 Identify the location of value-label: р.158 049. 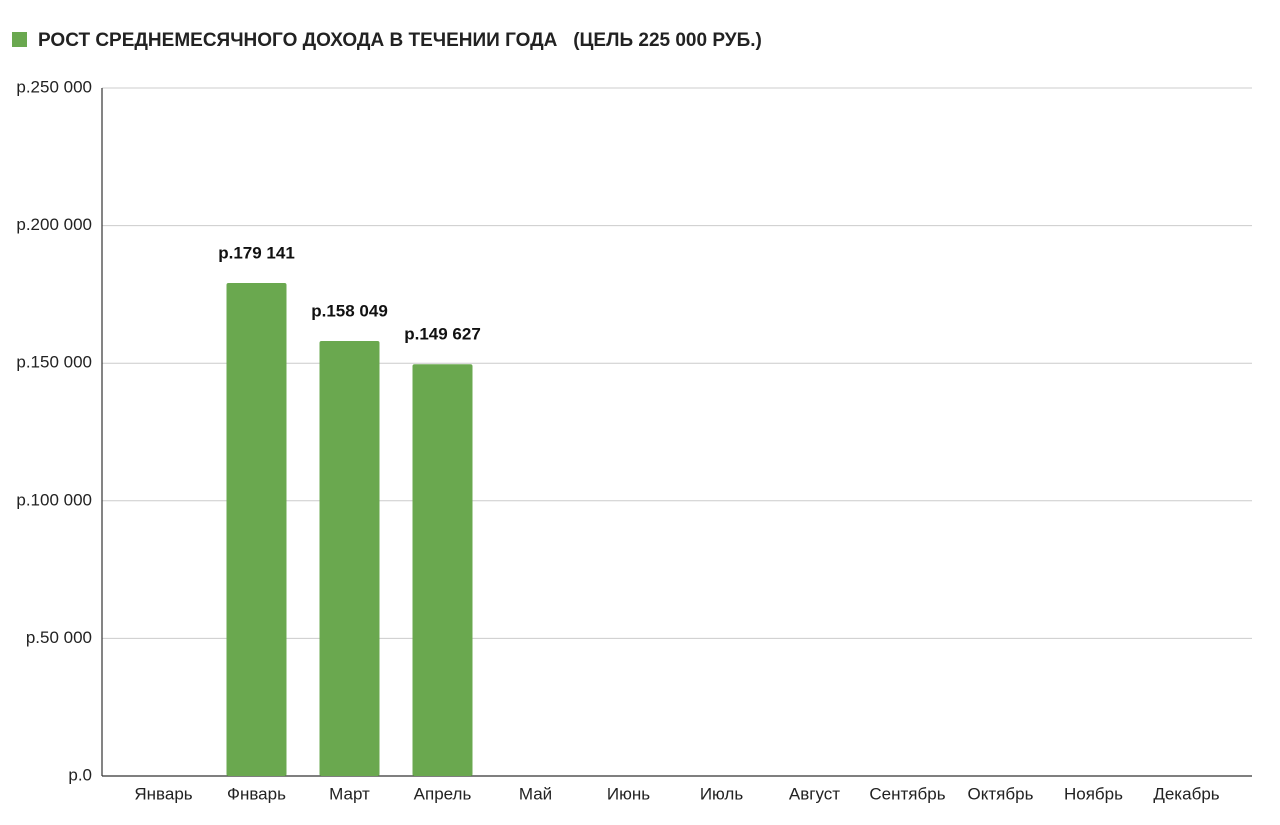
(349, 311).